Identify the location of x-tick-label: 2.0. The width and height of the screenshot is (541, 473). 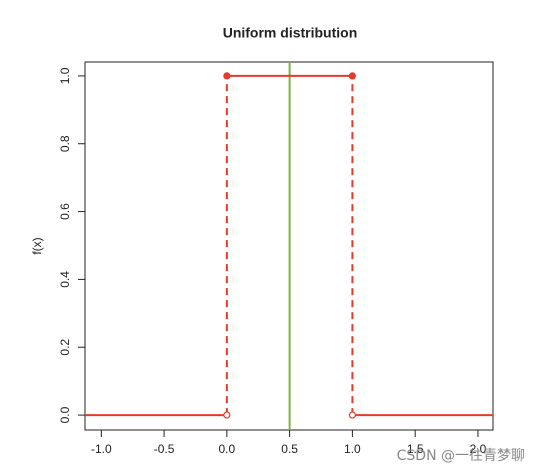
(478, 449).